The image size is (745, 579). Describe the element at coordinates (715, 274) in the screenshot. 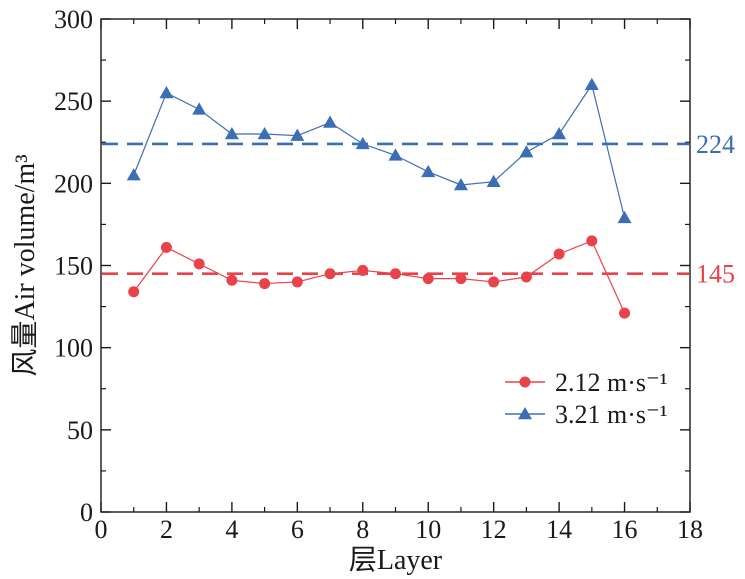

I see `reference-label-145: 145` at that location.